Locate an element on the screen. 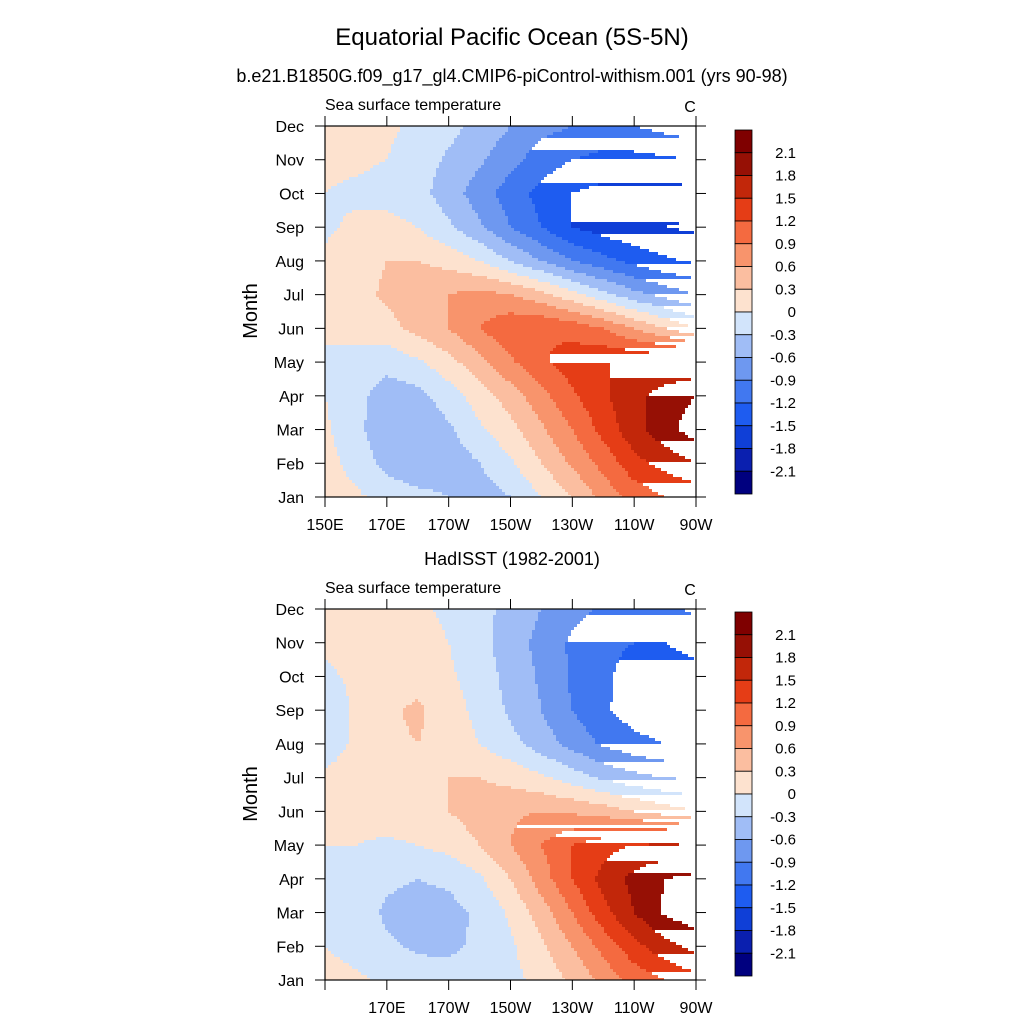 The width and height of the screenshot is (1024, 1024). colorbar-label: -0.9 is located at coordinates (783, 862).